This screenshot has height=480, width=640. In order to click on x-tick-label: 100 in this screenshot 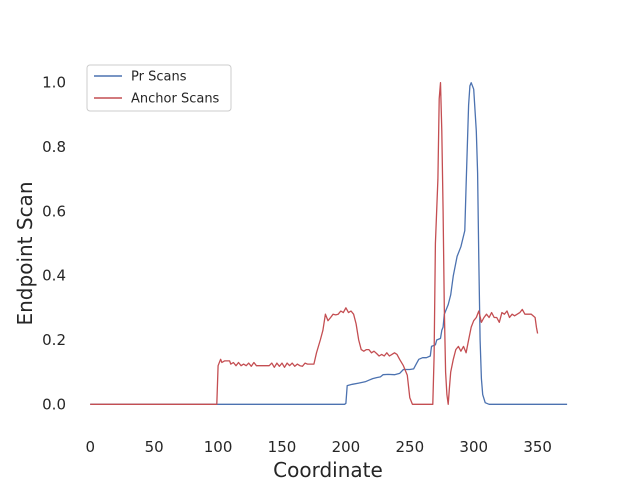, I will do `click(218, 447)`.